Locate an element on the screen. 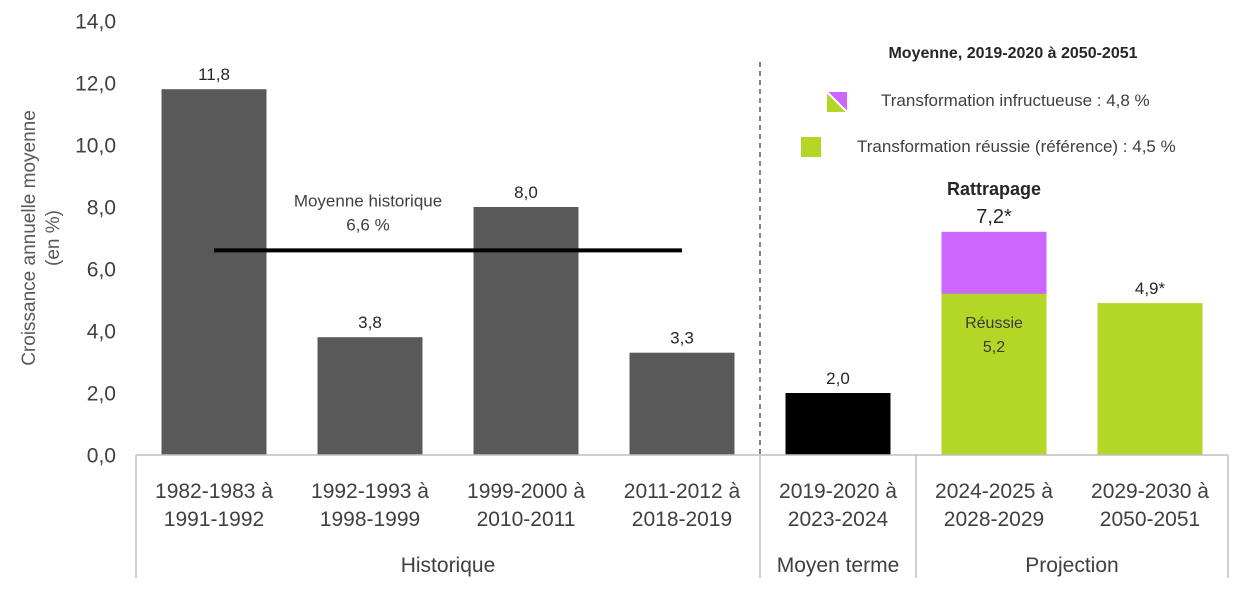 This screenshot has height=592, width=1252. data-label: 4,9* is located at coordinates (1150, 288).